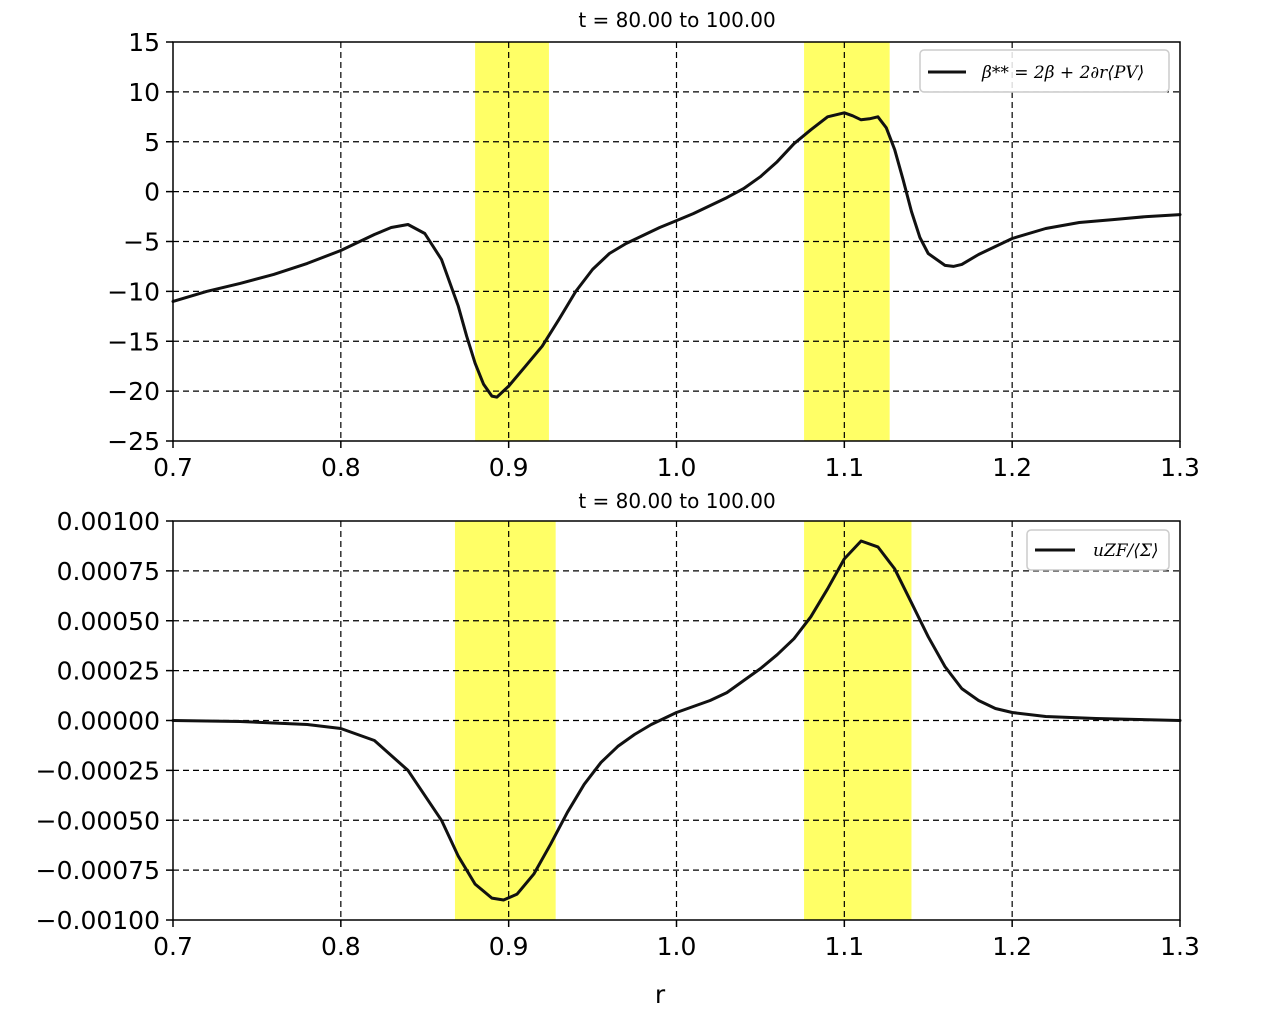  I want to click on chart-top-legend-box, so click(1044, 71).